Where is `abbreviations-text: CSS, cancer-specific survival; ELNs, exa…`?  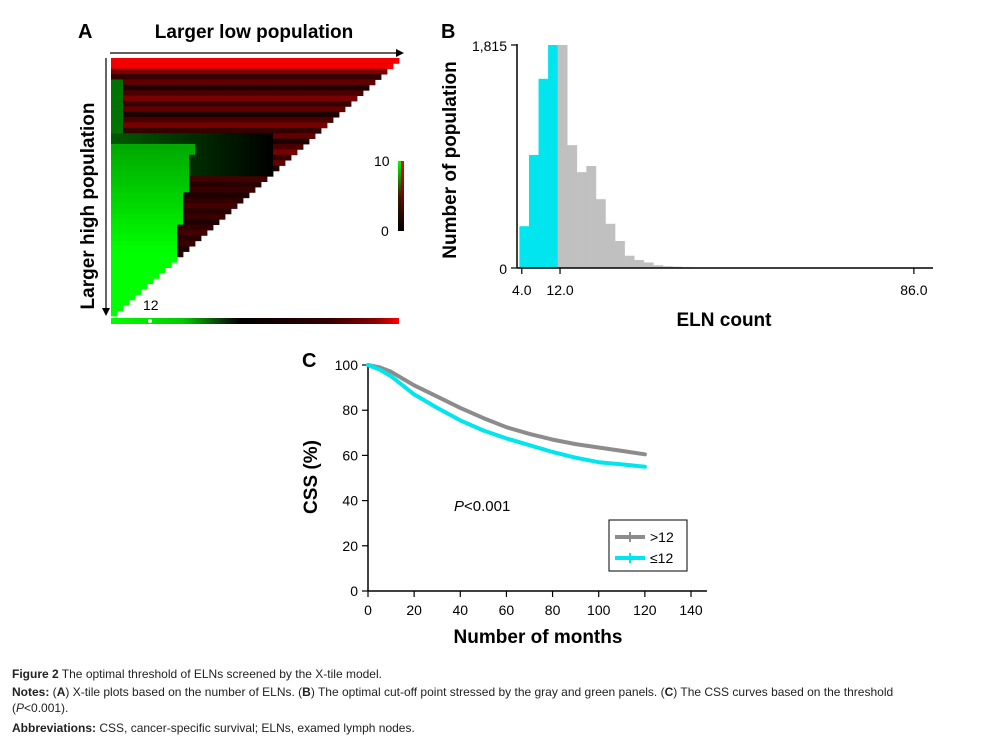
abbreviations-text: CSS, cancer-specific survival; ELNs, exa… is located at coordinates (255, 728).